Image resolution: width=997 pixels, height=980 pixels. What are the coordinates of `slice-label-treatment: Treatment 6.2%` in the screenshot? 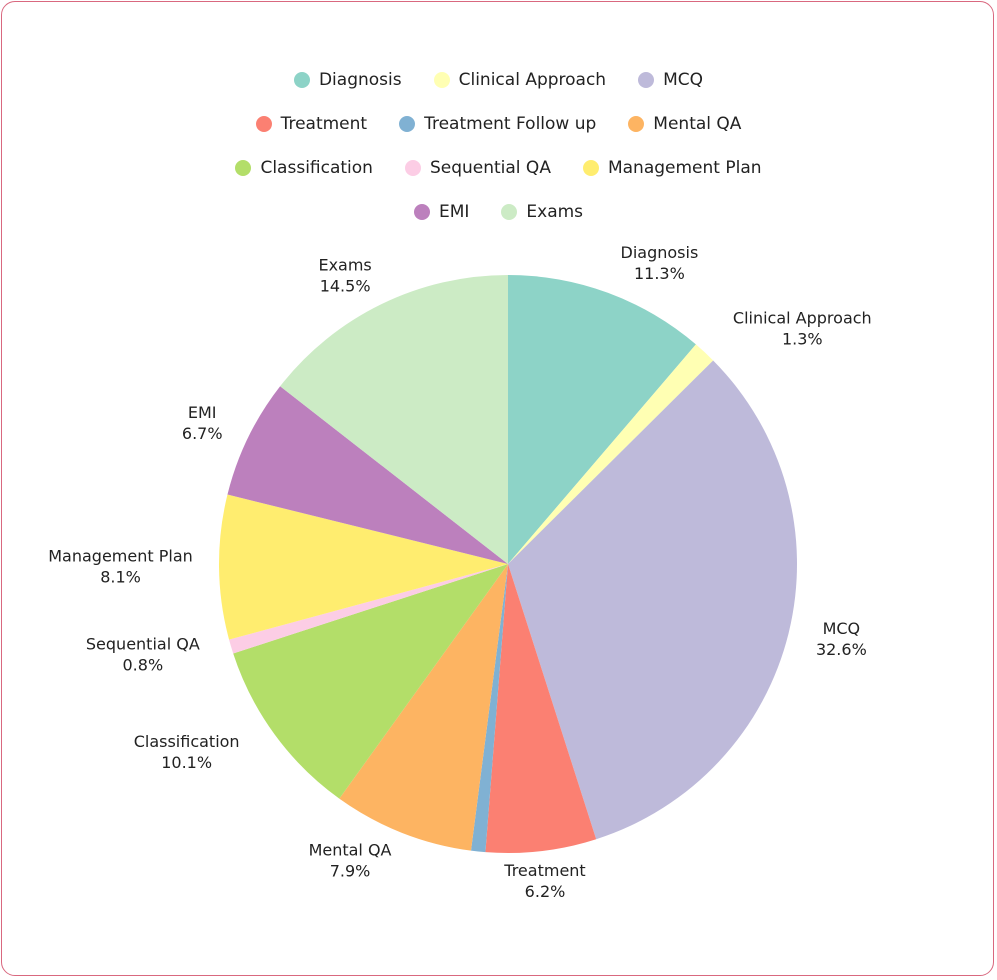 It's located at (544, 881).